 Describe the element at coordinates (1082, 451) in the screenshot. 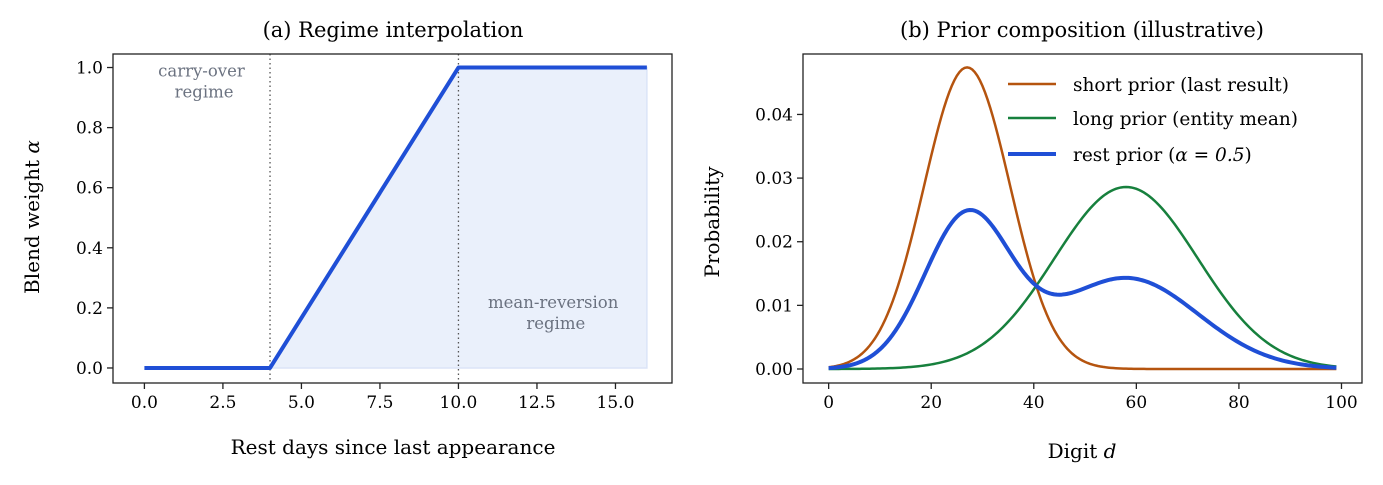

I see `panel-b-x-label: Digit d` at that location.